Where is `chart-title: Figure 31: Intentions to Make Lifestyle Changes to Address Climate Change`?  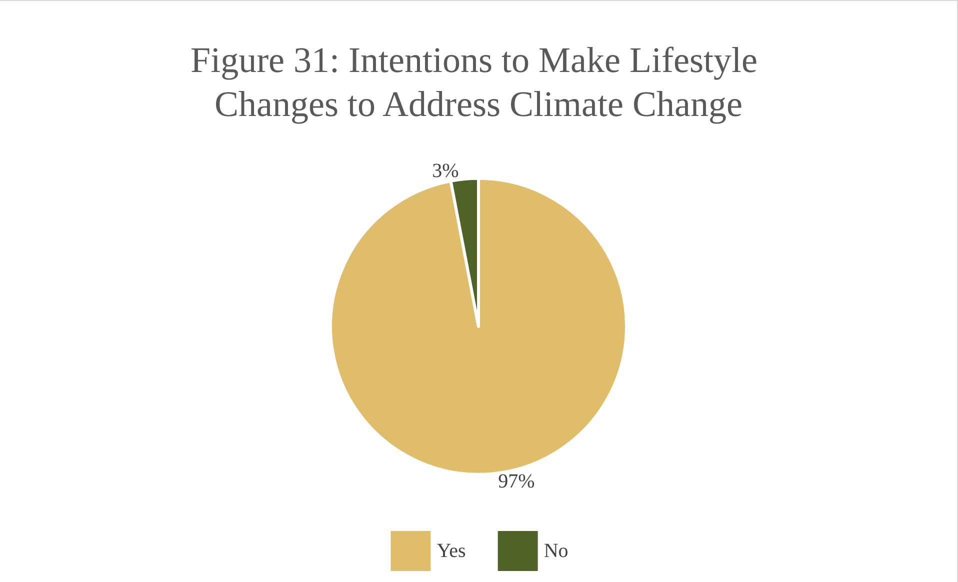 chart-title: Figure 31: Intentions to Make Lifestyle Changes to Address Climate Change is located at coordinates (478, 82).